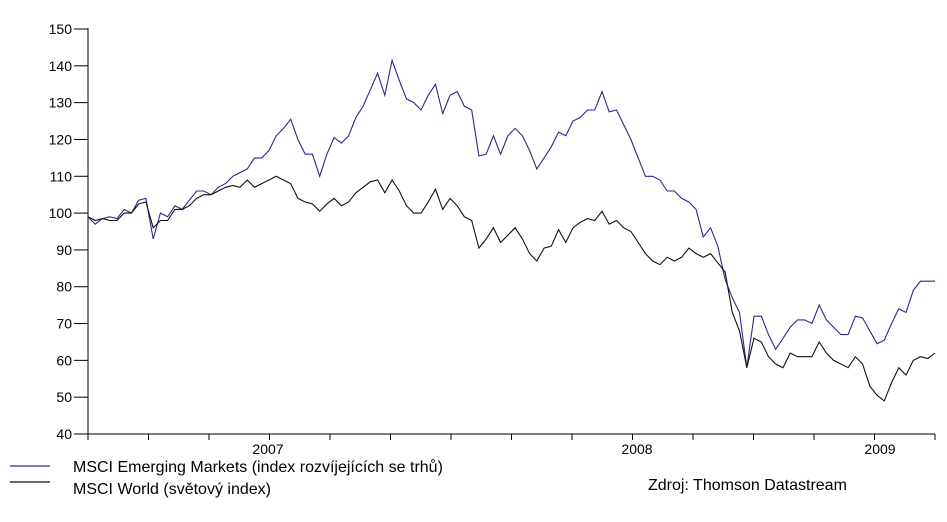 This screenshot has height=522, width=947. What do you see at coordinates (879, 449) in the screenshot?
I see `x-tick-label-2009: 2009` at bounding box center [879, 449].